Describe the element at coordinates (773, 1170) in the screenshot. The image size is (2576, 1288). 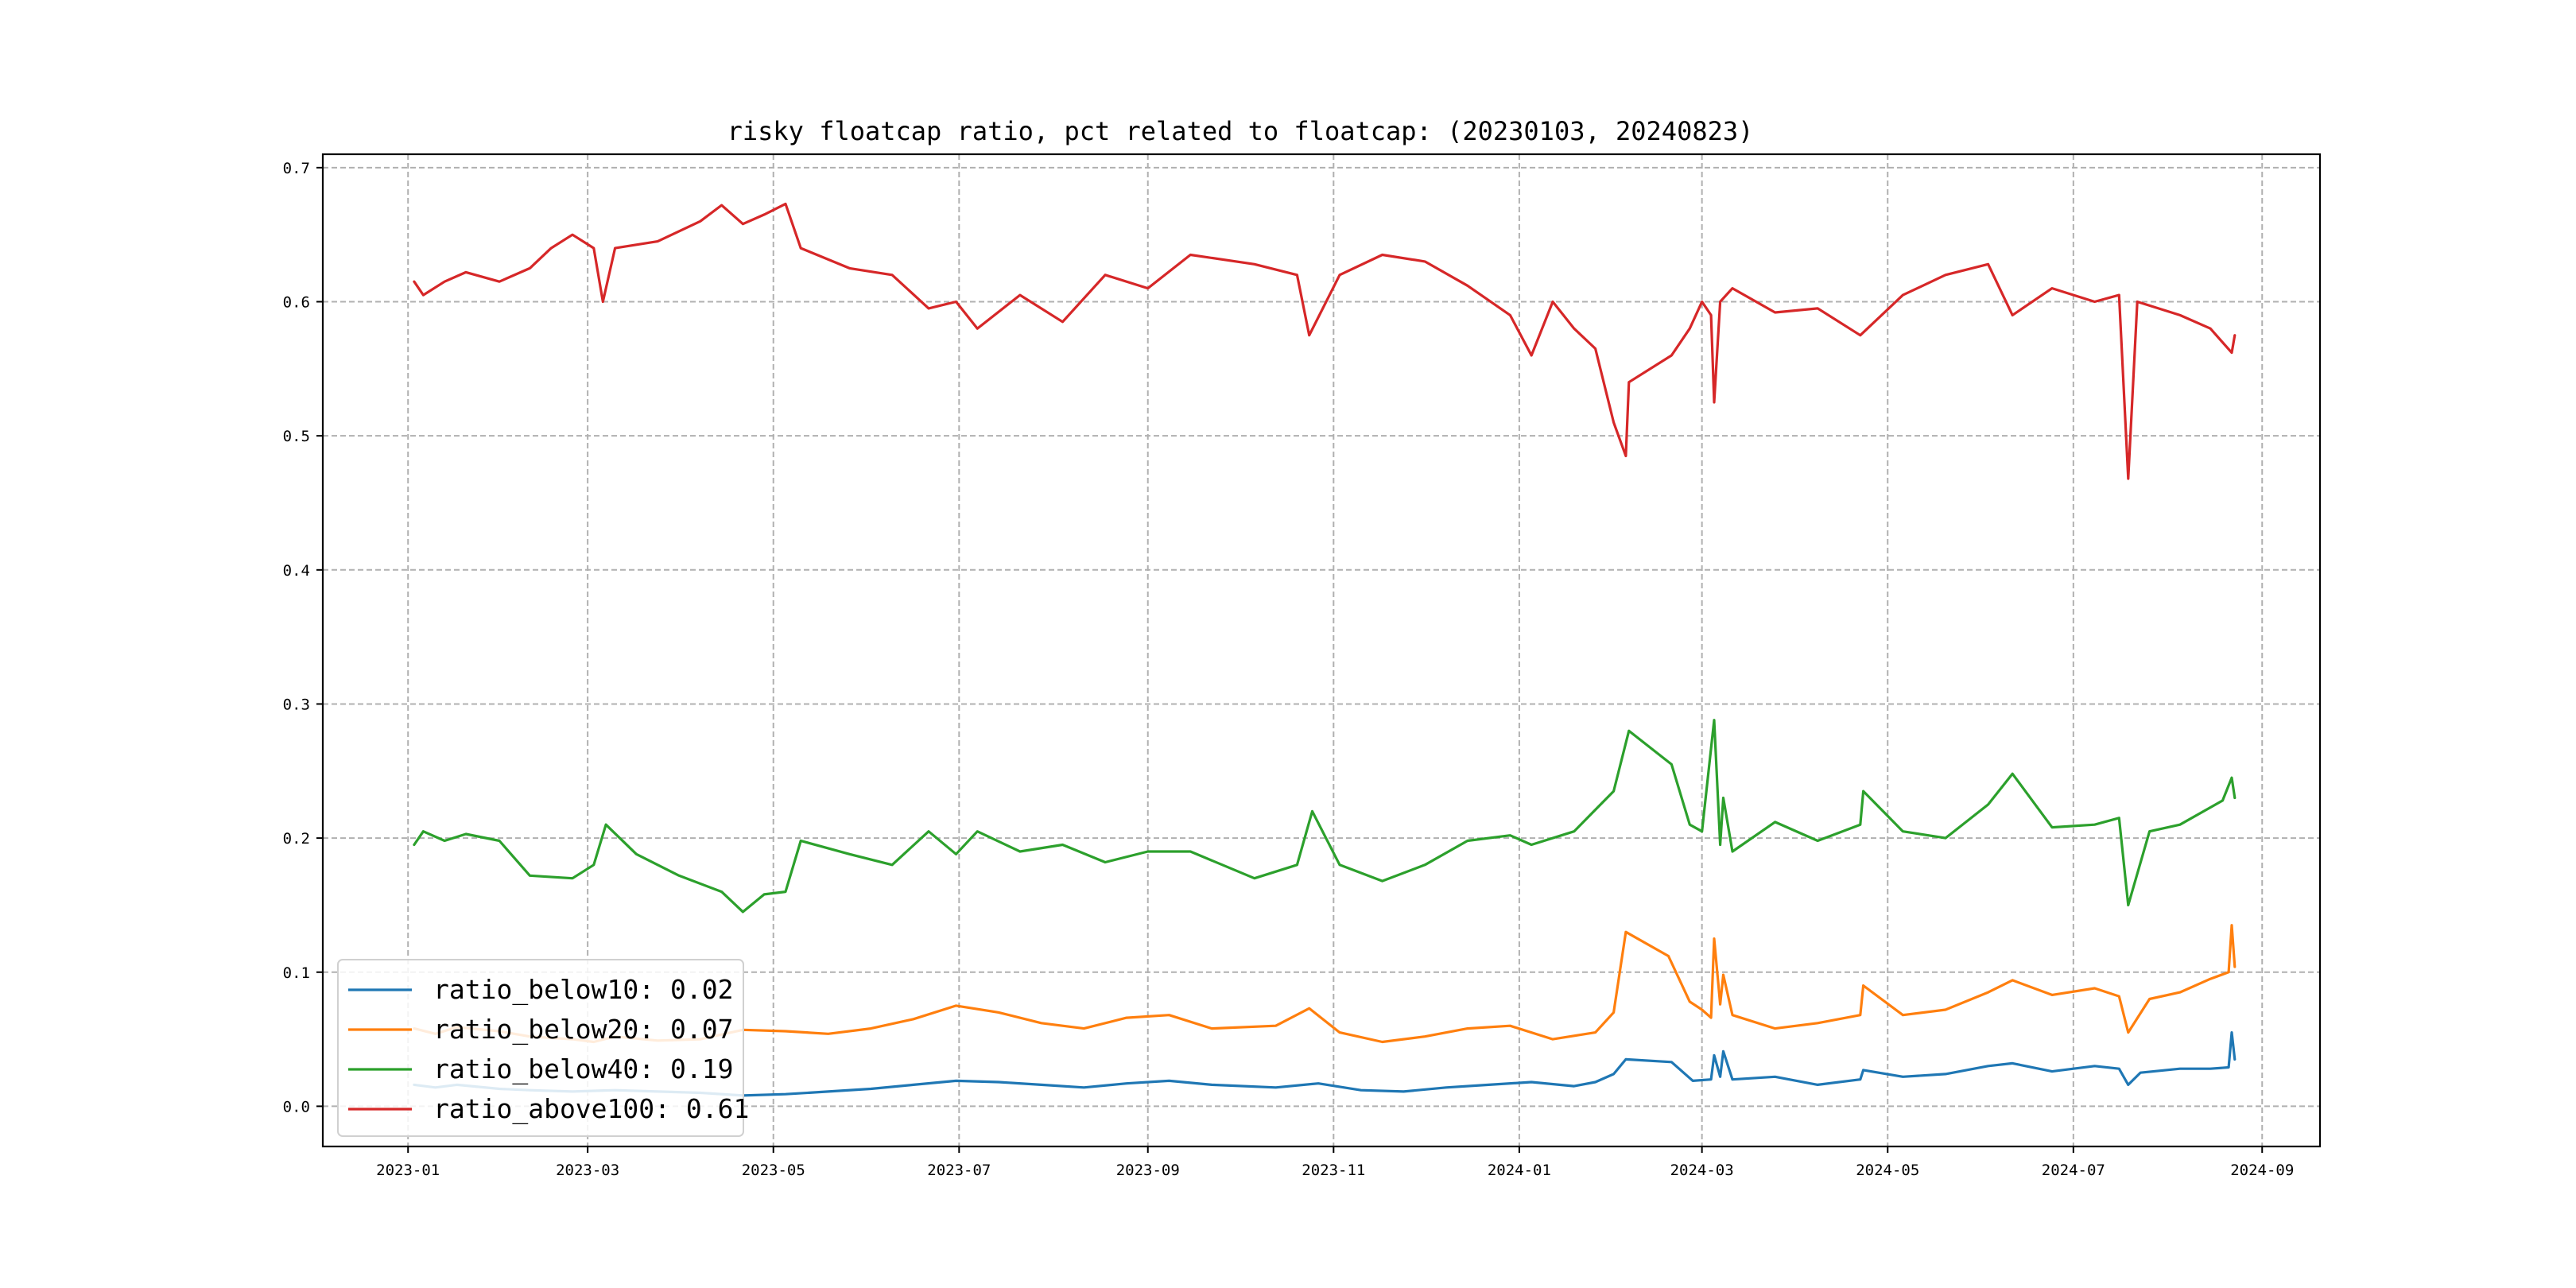
I see `x-tick-label: 2023-05` at that location.